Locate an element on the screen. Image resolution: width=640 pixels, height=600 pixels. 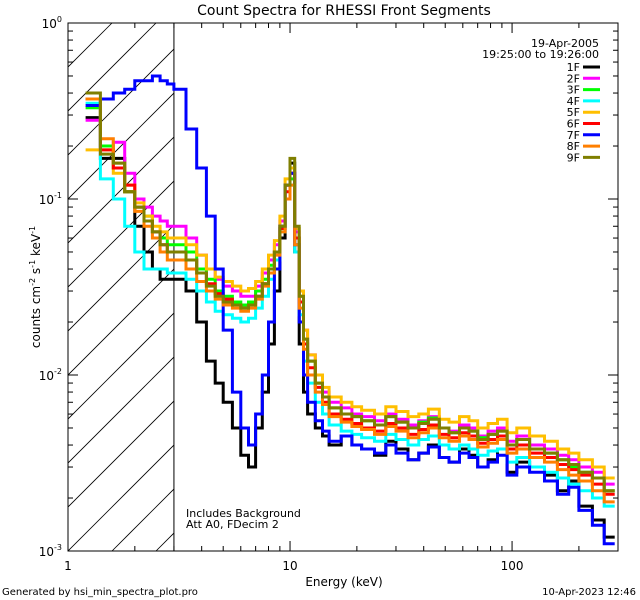
x-tick-label: 10 is located at coordinates (289, 566).